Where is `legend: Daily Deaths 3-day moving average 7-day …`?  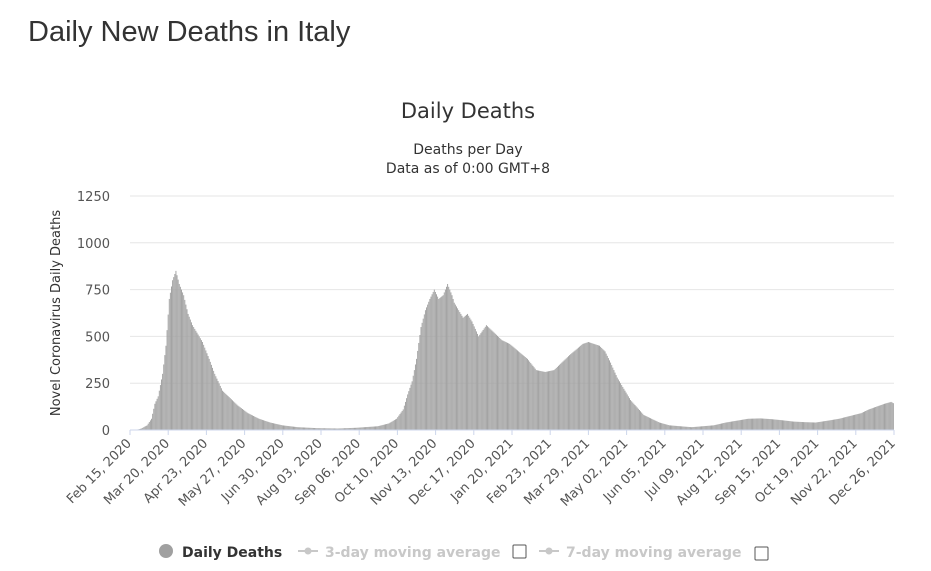 legend: Daily Deaths 3-day moving average 7-day … is located at coordinates (464, 552).